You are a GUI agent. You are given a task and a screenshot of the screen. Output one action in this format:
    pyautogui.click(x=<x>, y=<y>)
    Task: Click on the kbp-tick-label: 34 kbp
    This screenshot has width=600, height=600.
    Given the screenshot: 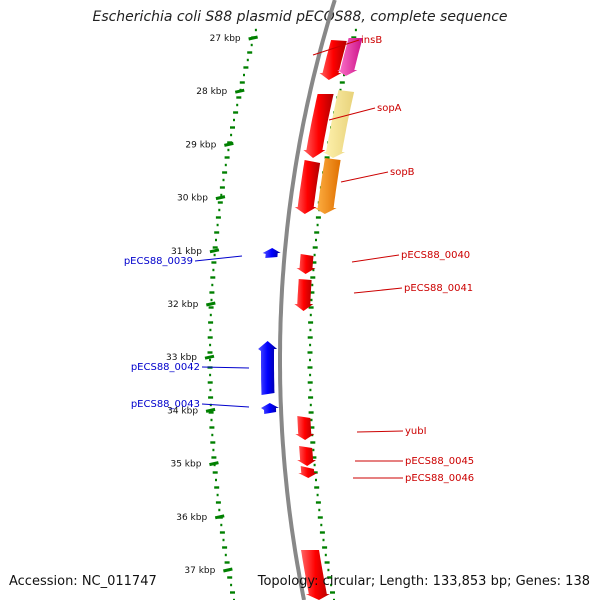 What is the action you would take?
    pyautogui.click(x=182, y=411)
    